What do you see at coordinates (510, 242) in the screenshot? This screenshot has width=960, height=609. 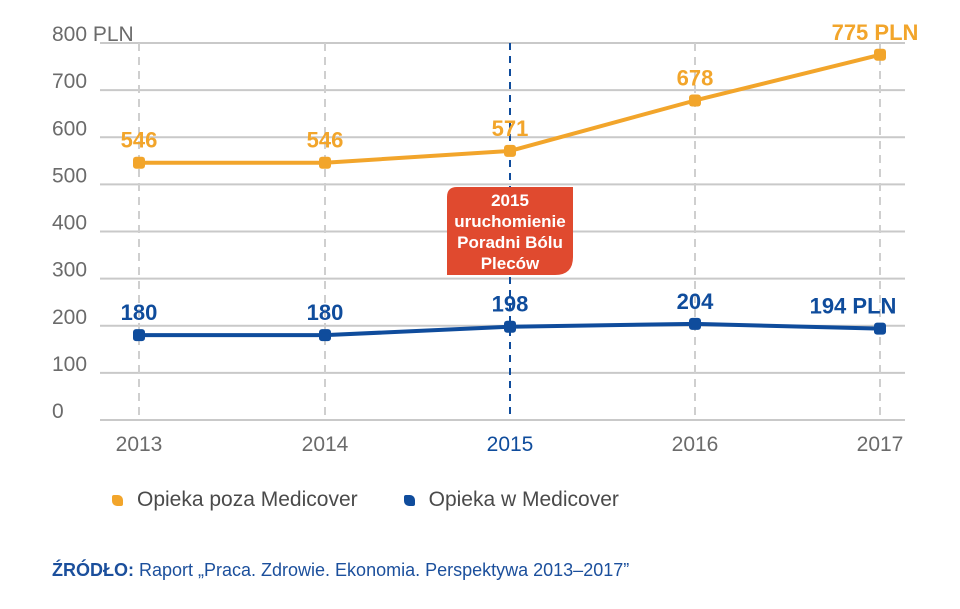 I see `annotation-line: Poradni Bólu` at bounding box center [510, 242].